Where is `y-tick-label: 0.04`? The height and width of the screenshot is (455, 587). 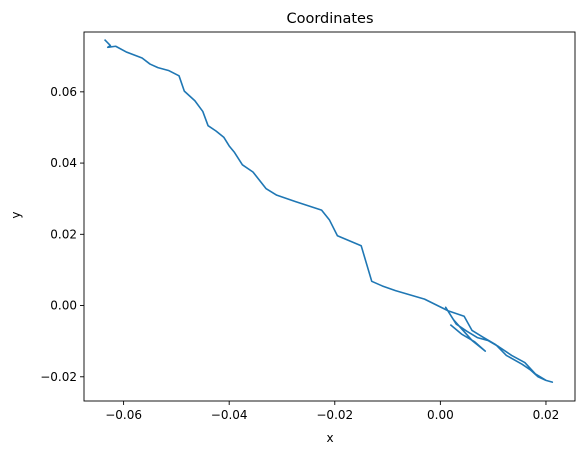
y-tick-label: 0.04 is located at coordinates (63, 163).